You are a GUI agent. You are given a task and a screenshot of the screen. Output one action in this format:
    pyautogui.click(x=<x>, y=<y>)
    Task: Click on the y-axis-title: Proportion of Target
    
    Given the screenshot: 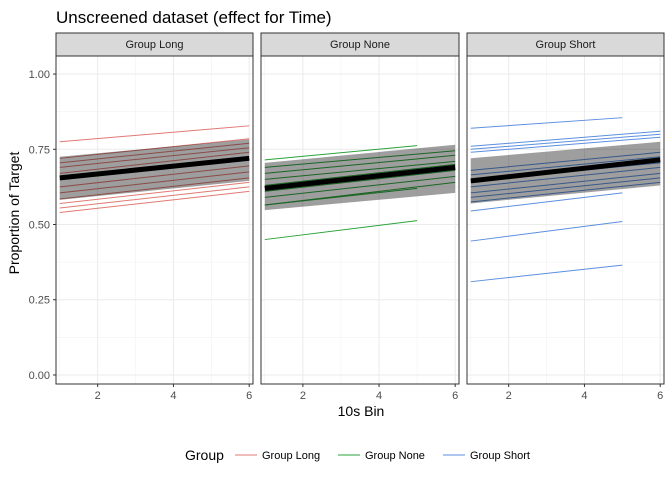 What is the action you would take?
    pyautogui.click(x=14, y=213)
    